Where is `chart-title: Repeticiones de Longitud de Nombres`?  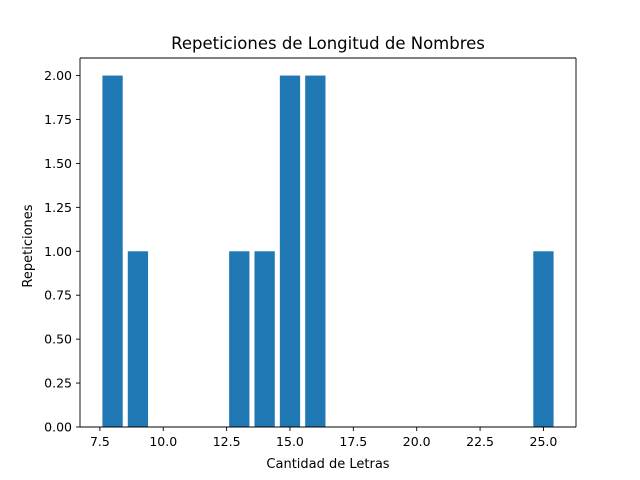
chart-title: Repeticiones de Longitud de Nombres is located at coordinates (328, 43).